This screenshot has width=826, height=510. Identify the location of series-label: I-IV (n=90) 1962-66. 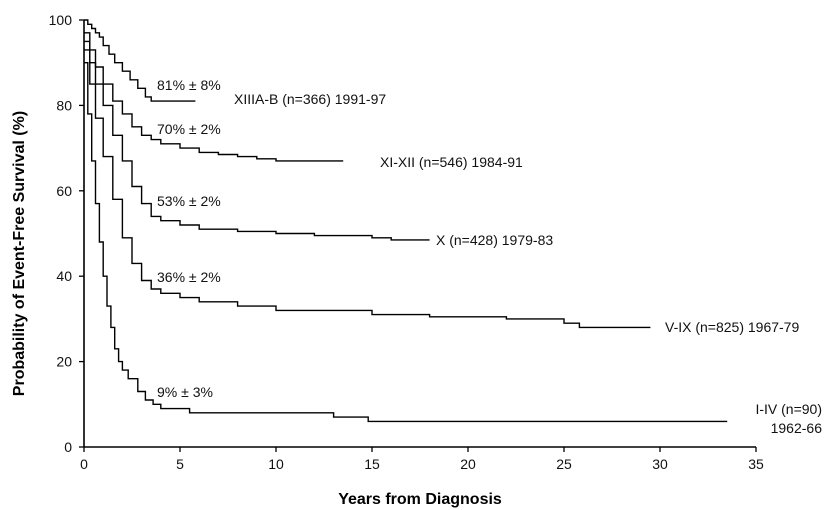
(788, 418).